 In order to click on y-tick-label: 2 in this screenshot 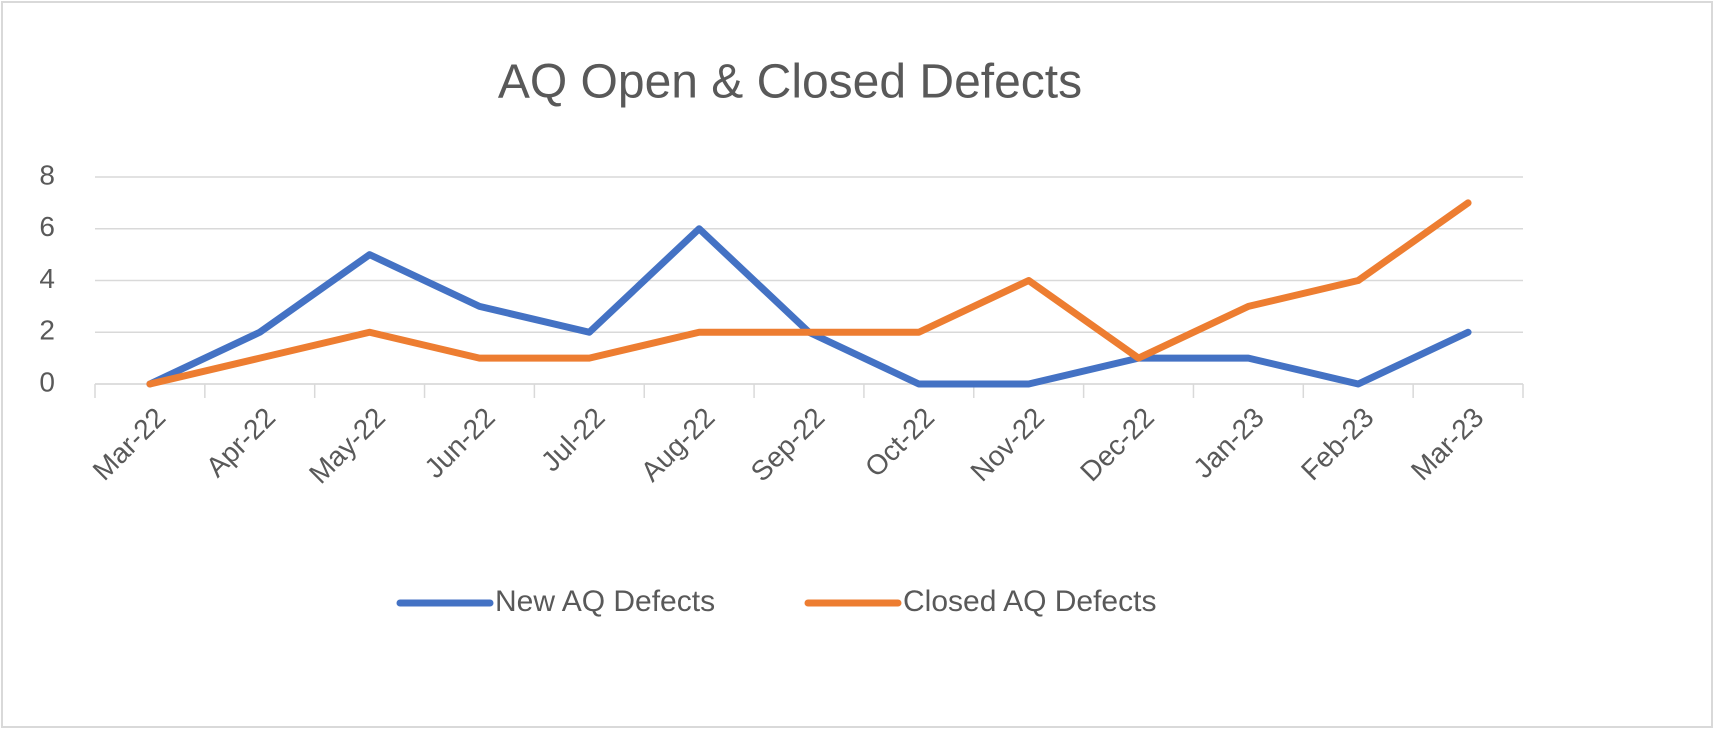, I will do `click(47, 330)`.